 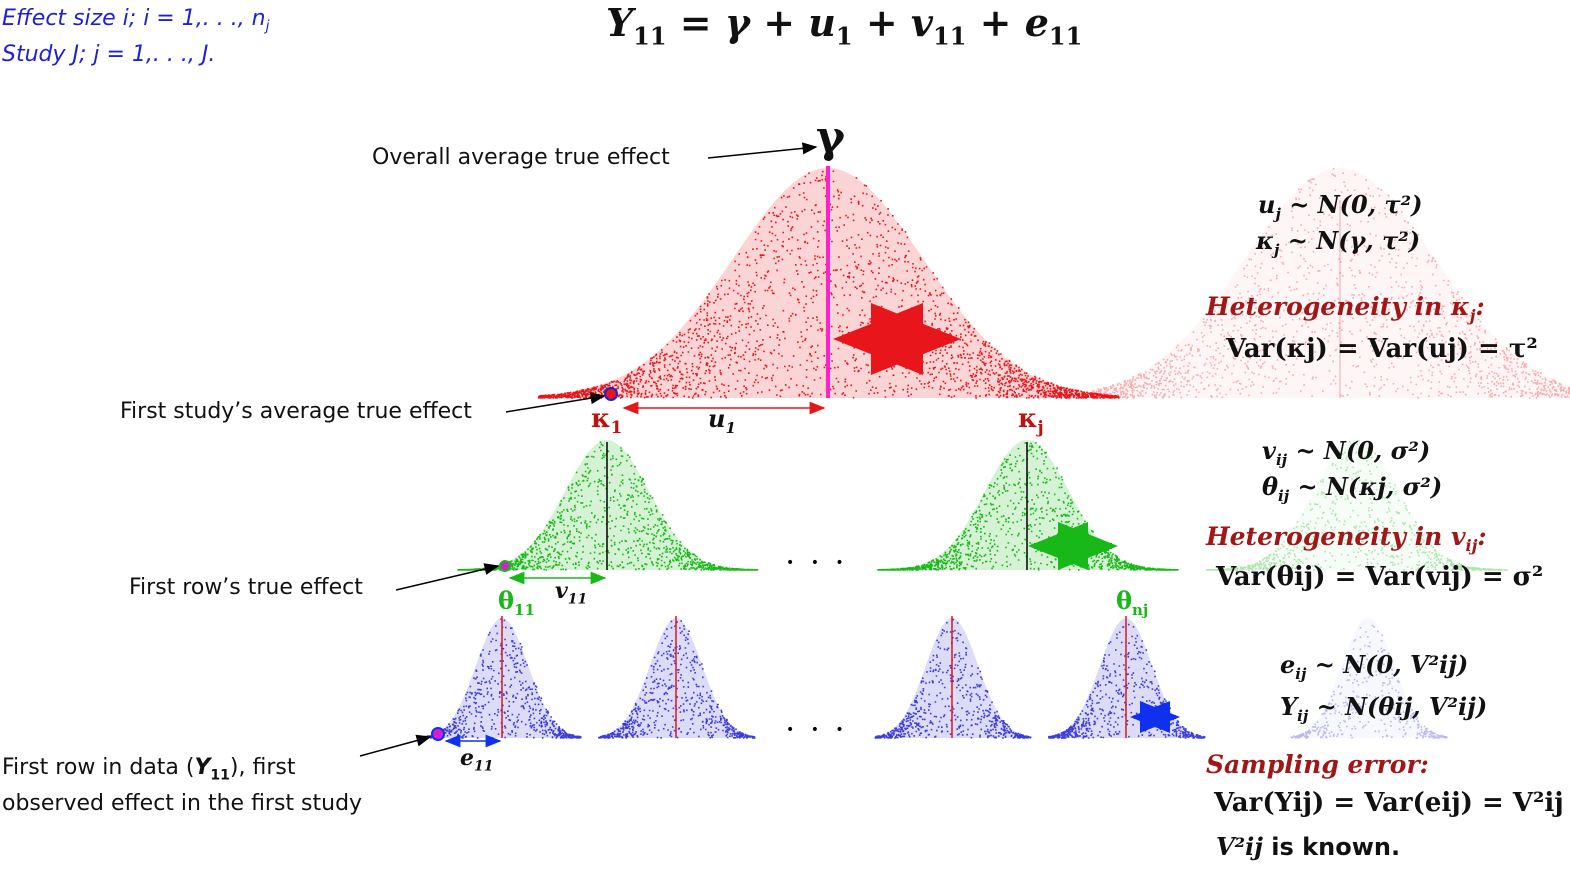 I want to click on first-row-data-label-line1: First row in data (Y11), first, so click(x=149, y=769).